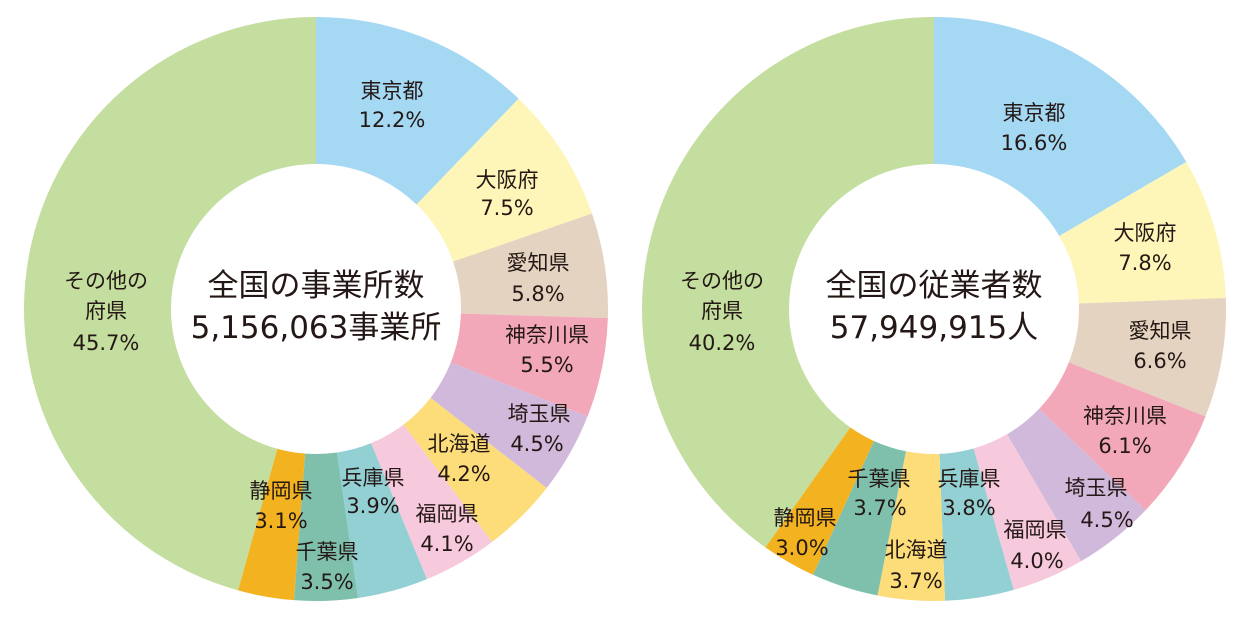 The width and height of the screenshot is (1250, 620). What do you see at coordinates (446, 544) in the screenshot?
I see `label-value: 4.1%` at bounding box center [446, 544].